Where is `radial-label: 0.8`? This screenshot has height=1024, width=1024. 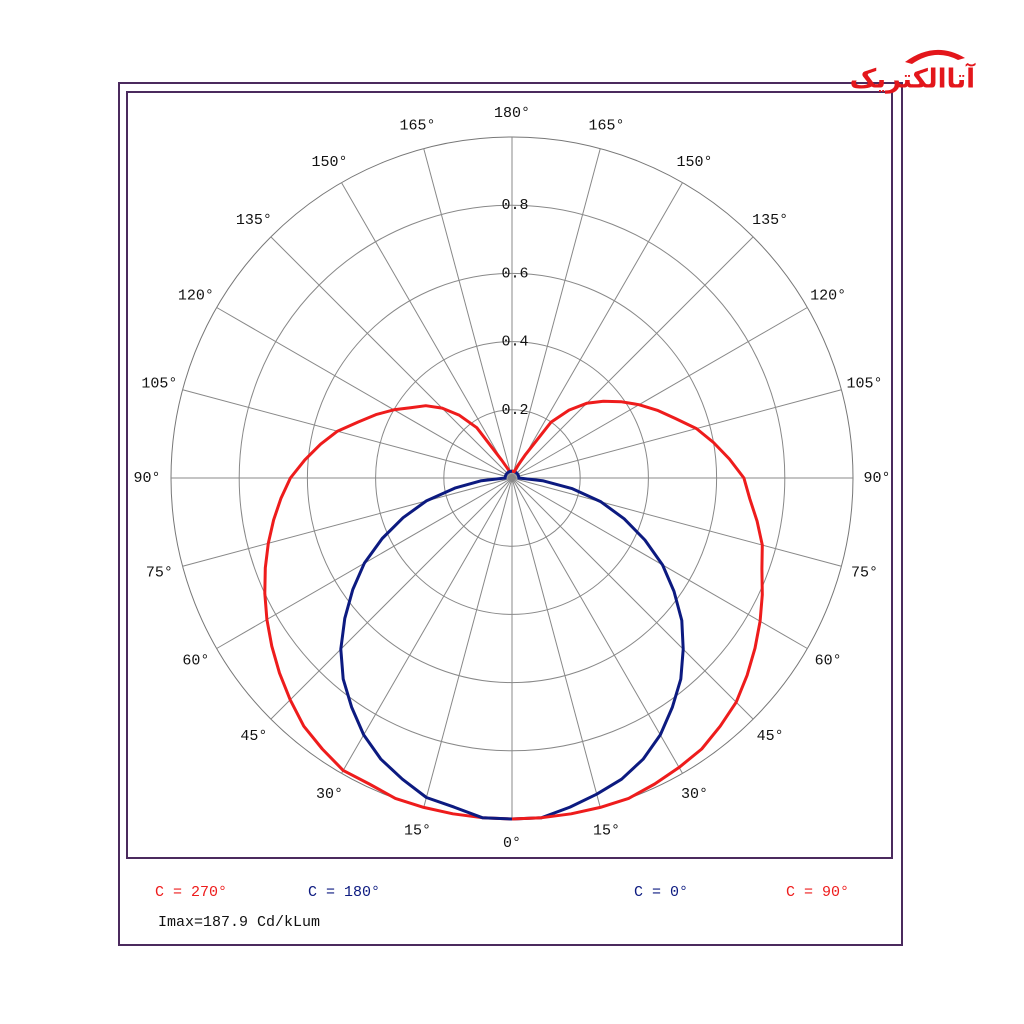 radial-label: 0.8 is located at coordinates (514, 205).